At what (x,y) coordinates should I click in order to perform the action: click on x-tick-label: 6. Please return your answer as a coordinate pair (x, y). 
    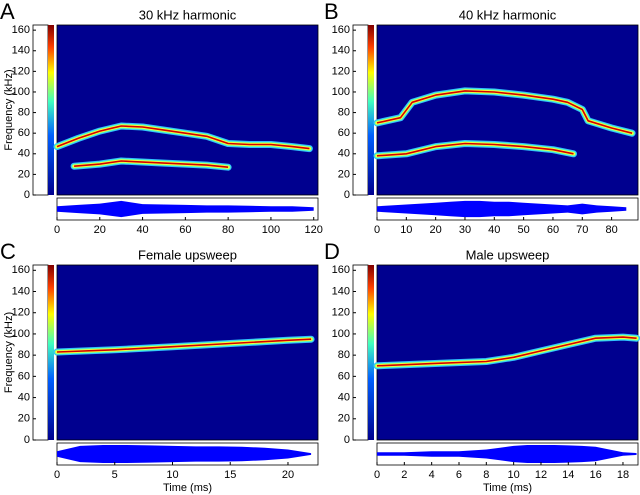
    Looking at the image, I should click on (459, 475).